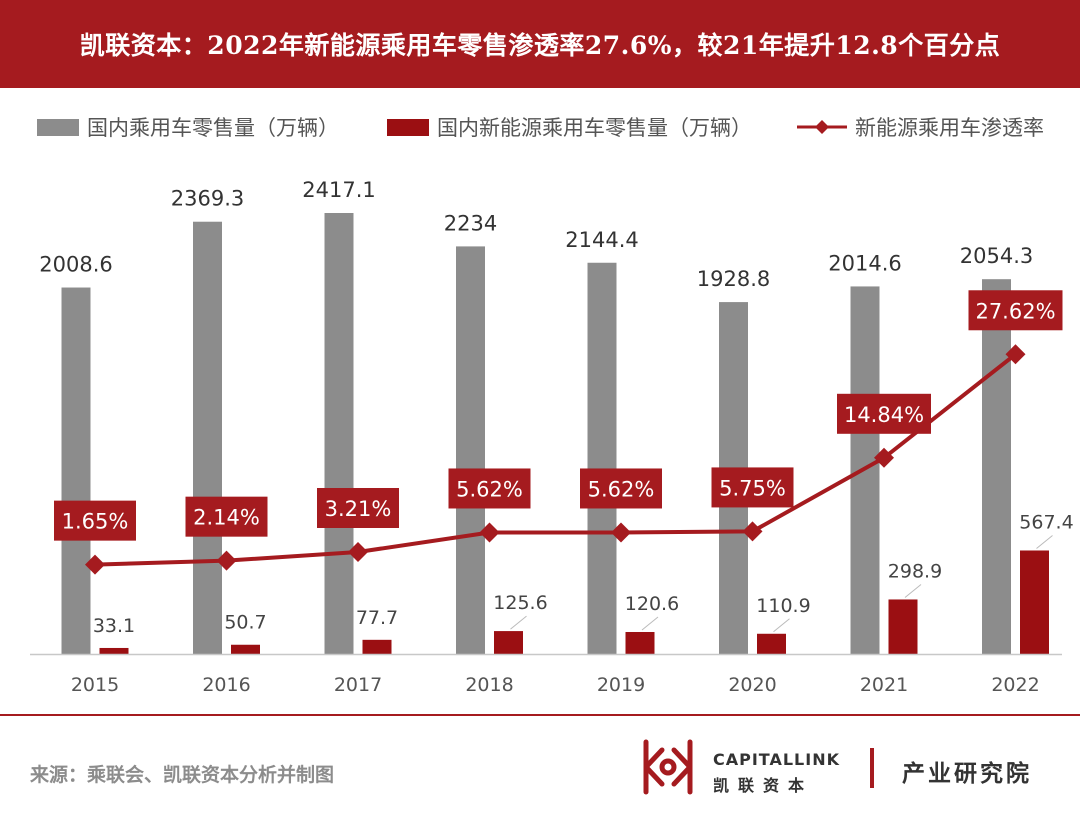 The image size is (1080, 823). What do you see at coordinates (226, 560) in the screenshot?
I see `rate-marker-2016` at bounding box center [226, 560].